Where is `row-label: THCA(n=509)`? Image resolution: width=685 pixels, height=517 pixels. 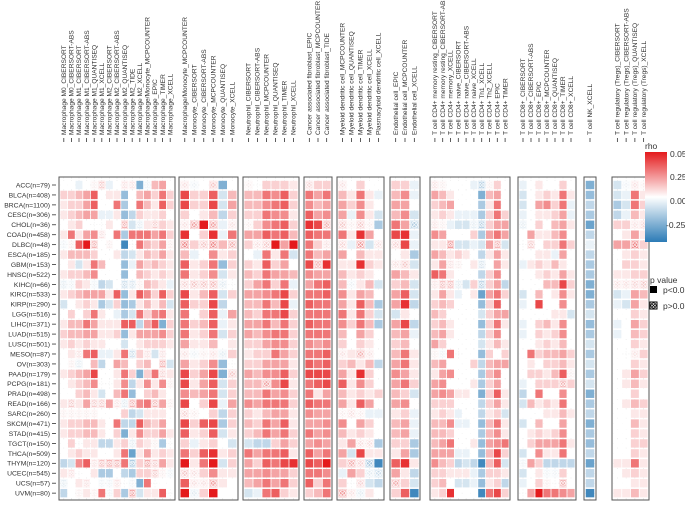
row-label: THCA(n=509) is located at coordinates (29, 454).